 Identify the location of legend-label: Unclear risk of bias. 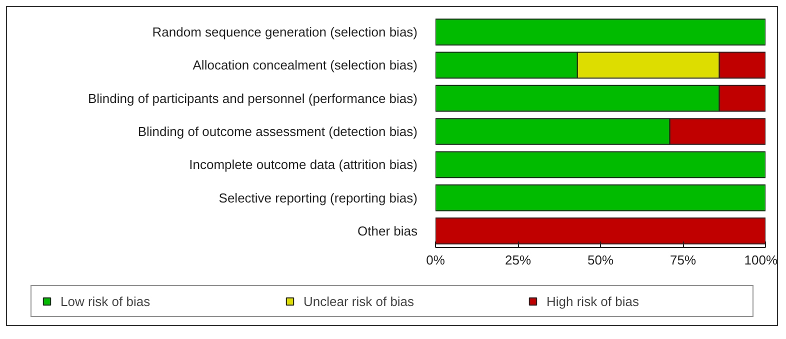
(360, 301).